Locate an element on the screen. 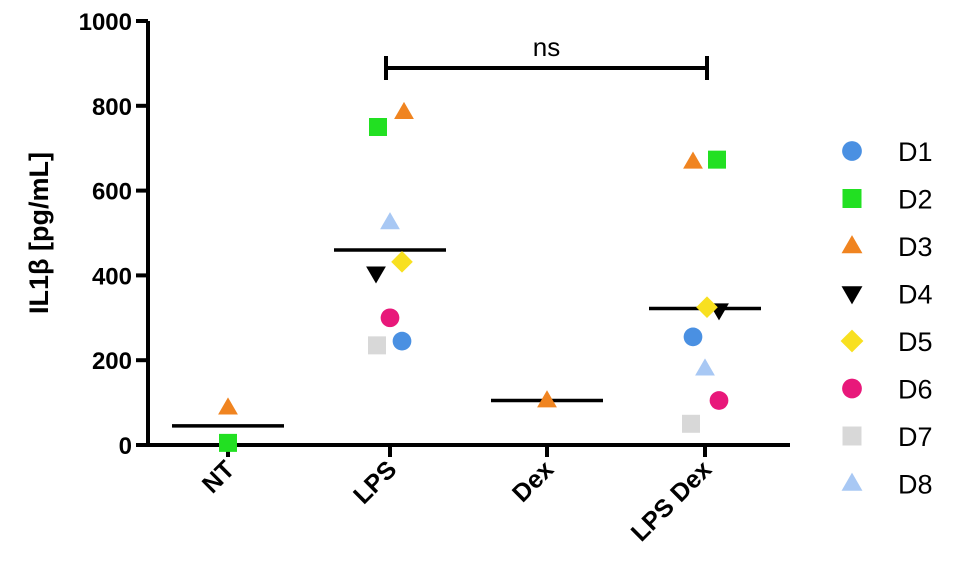 This screenshot has height=577, width=954. y-axis-label: IL1β [pg/mL] is located at coordinates (39, 233).